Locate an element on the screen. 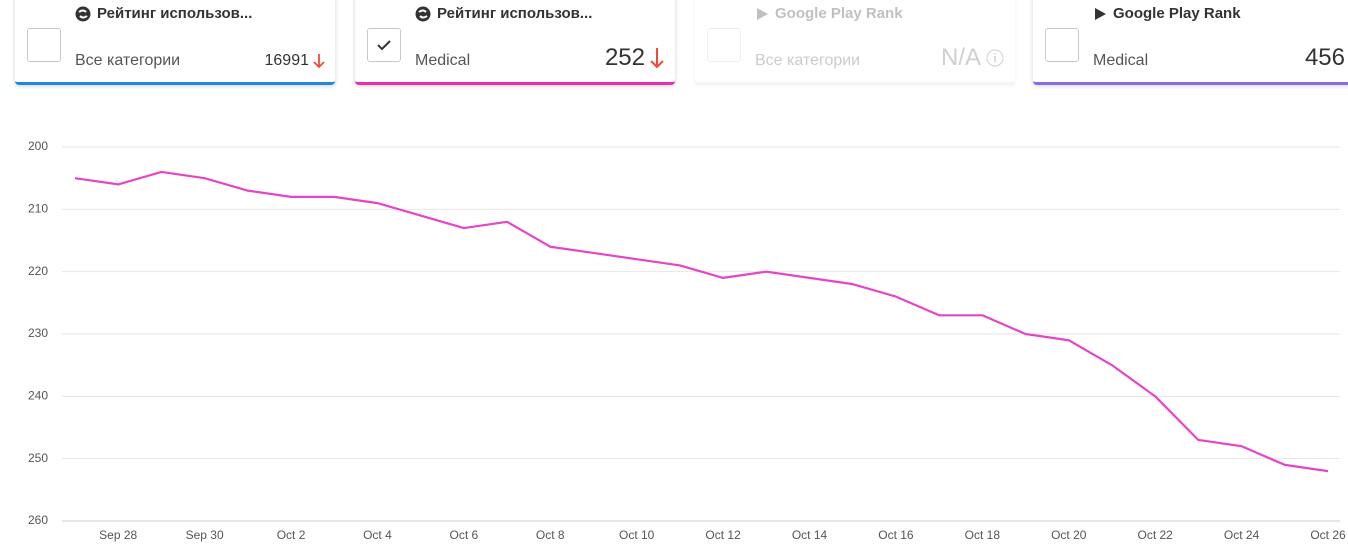 Image resolution: width=1348 pixels, height=546 pixels. value-text: 456 is located at coordinates (1324, 57).